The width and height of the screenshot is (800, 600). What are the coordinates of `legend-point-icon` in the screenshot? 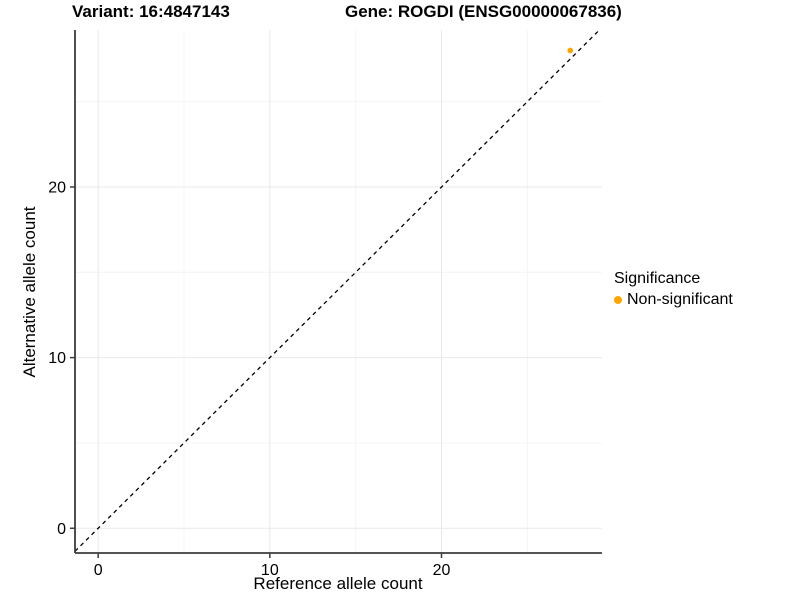 It's located at (618, 299).